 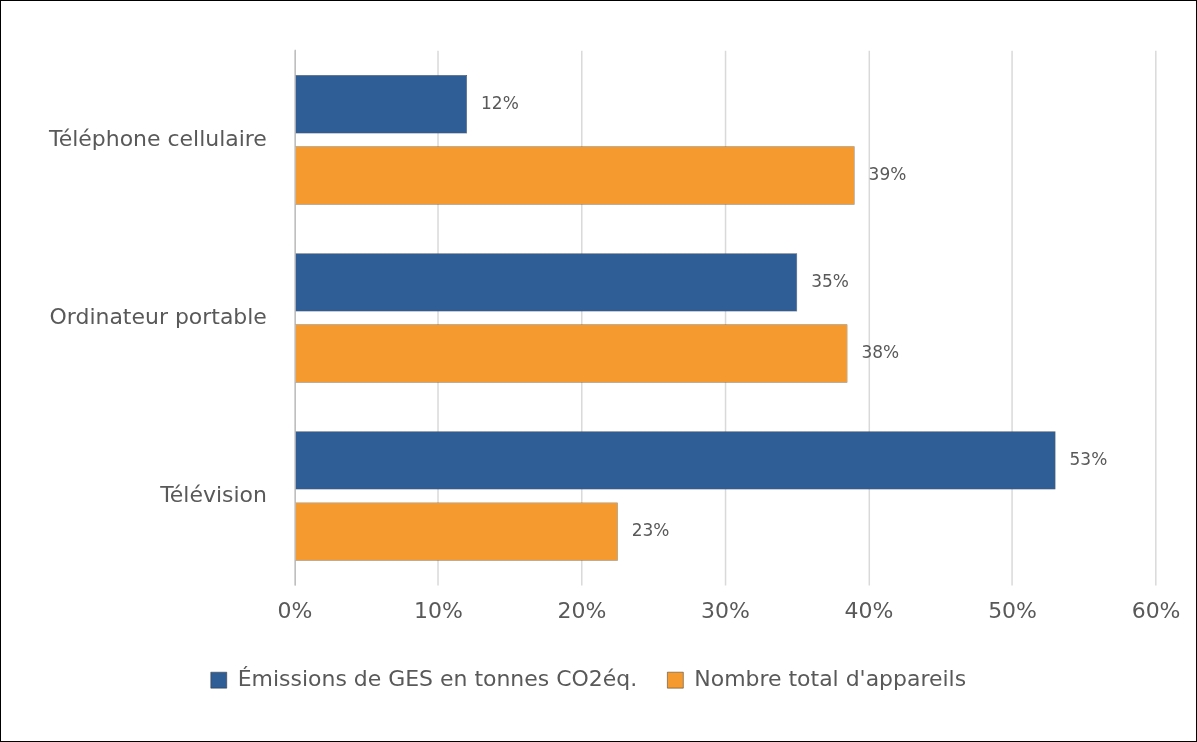 I want to click on data-label: 38%, so click(x=880, y=351).